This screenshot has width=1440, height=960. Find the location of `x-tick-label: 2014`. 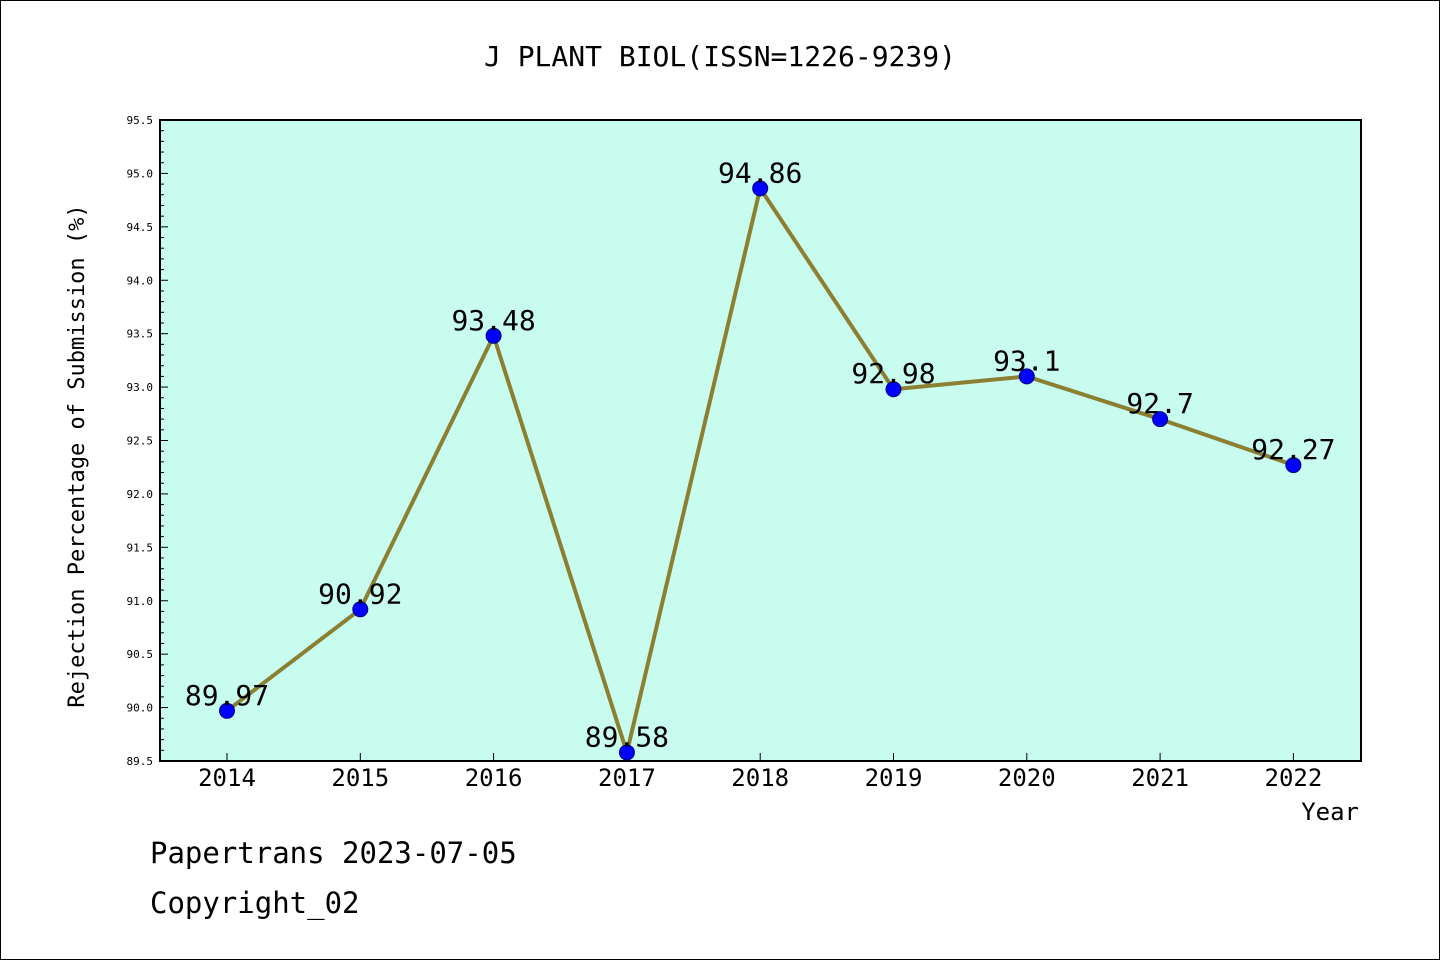

x-tick-label: 2014 is located at coordinates (227, 778).